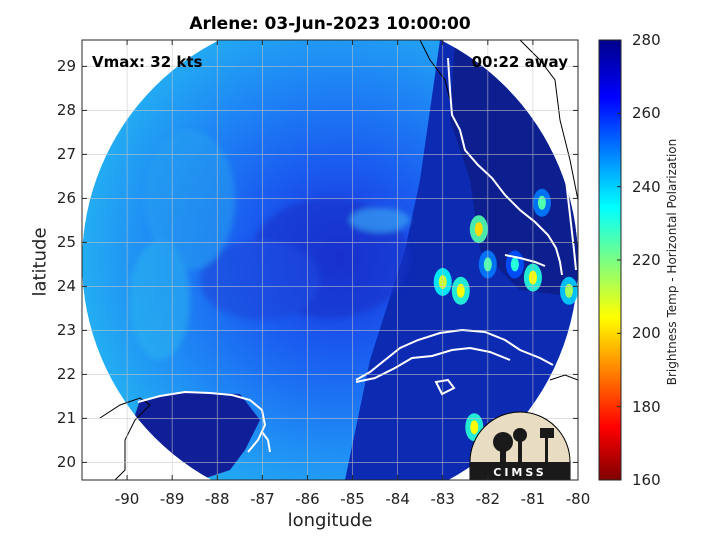 The image size is (720, 540). What do you see at coordinates (330, 24) in the screenshot?
I see `chart-title: Arlene: 03-Jun-2023 10:00:00` at bounding box center [330, 24].